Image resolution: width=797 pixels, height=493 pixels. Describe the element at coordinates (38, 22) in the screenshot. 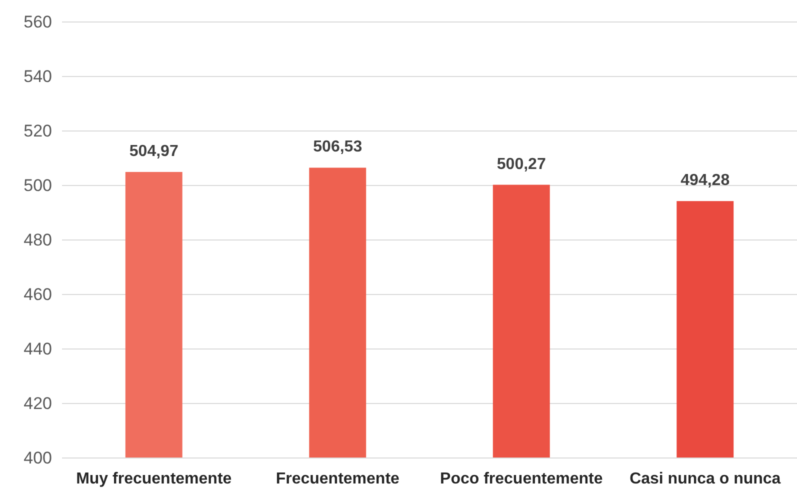

I see `y-tick-label: 560` at that location.